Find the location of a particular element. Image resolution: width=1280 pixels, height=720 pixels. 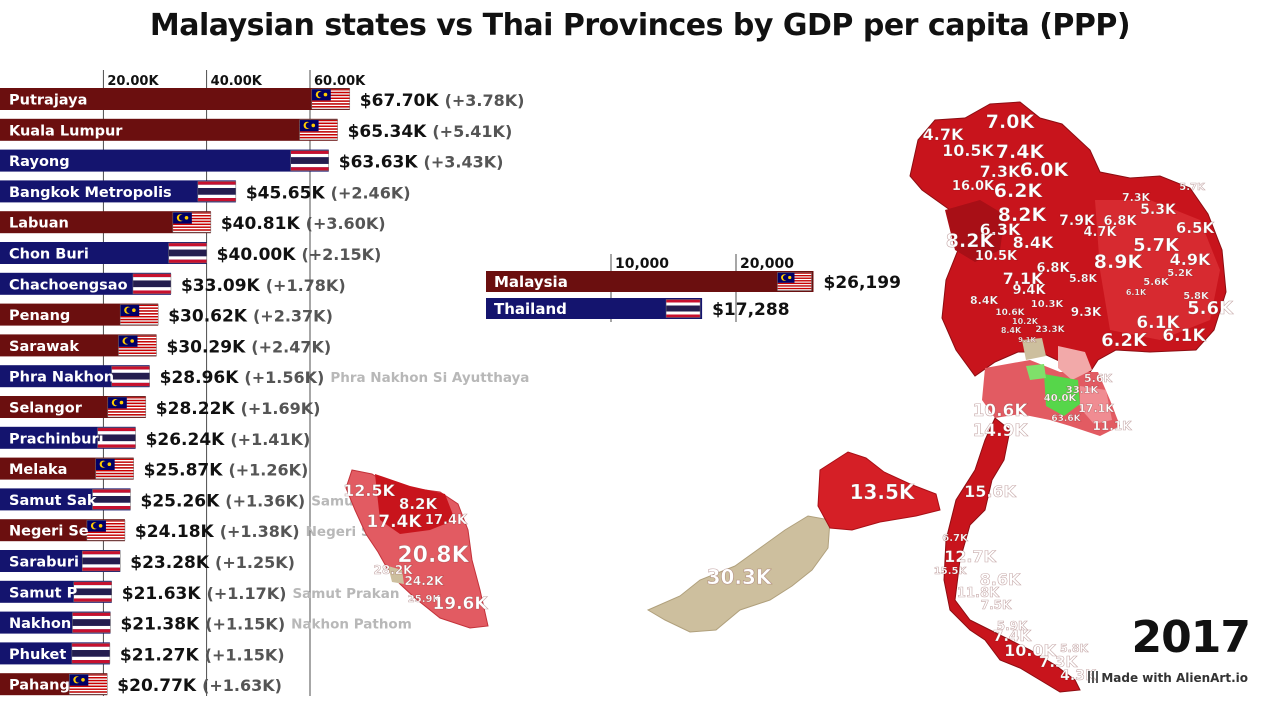

thailand-map-value-label: 10.6K is located at coordinates (1010, 313).